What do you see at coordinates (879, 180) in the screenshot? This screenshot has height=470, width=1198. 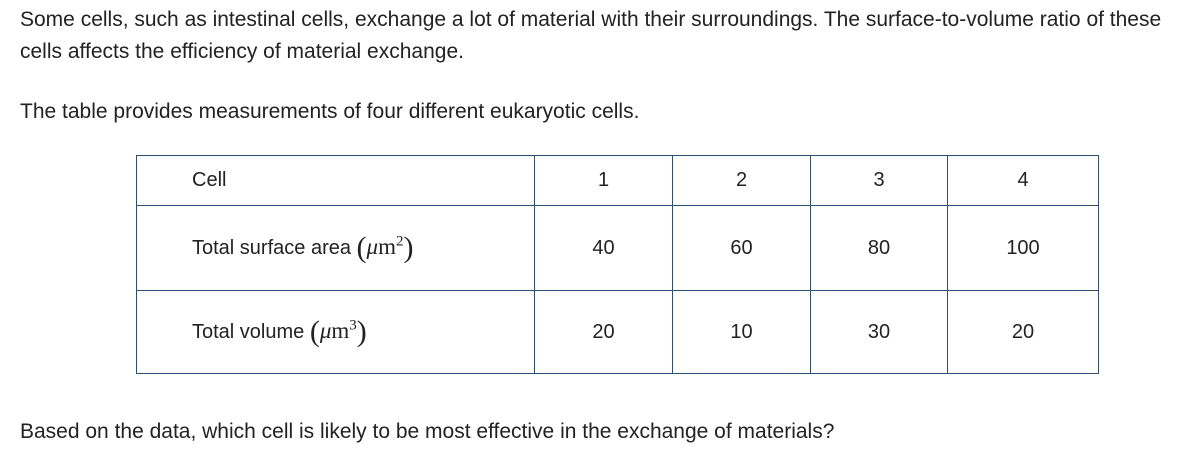 I see `header-cell: 3` at bounding box center [879, 180].